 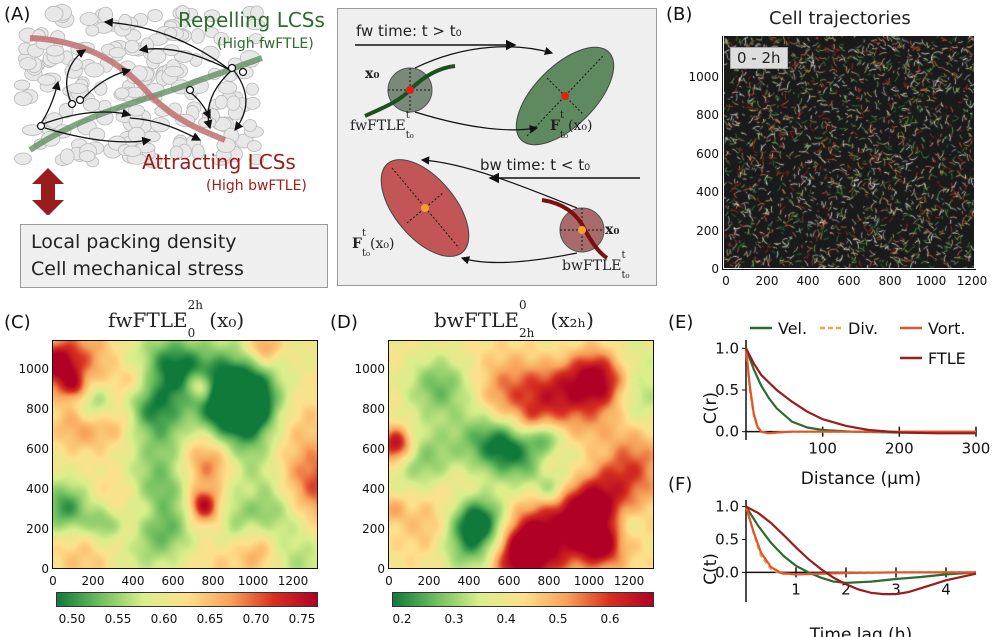 What do you see at coordinates (849, 281) in the screenshot?
I see `panel-b-x-tick: 600` at bounding box center [849, 281].